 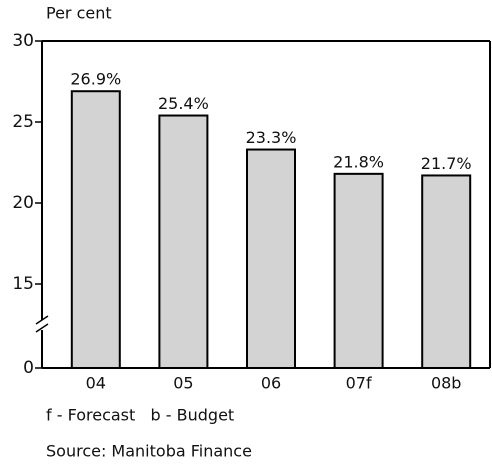 I want to click on x-tick-label: 05, so click(x=183, y=383).